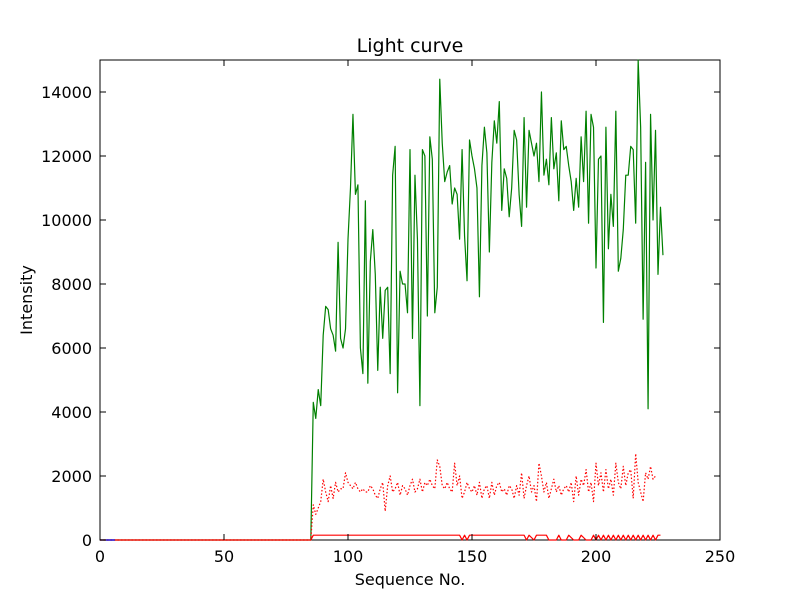 Image resolution: width=800 pixels, height=600 pixels. Describe the element at coordinates (224, 556) in the screenshot. I see `x-tick-label: 50` at that location.